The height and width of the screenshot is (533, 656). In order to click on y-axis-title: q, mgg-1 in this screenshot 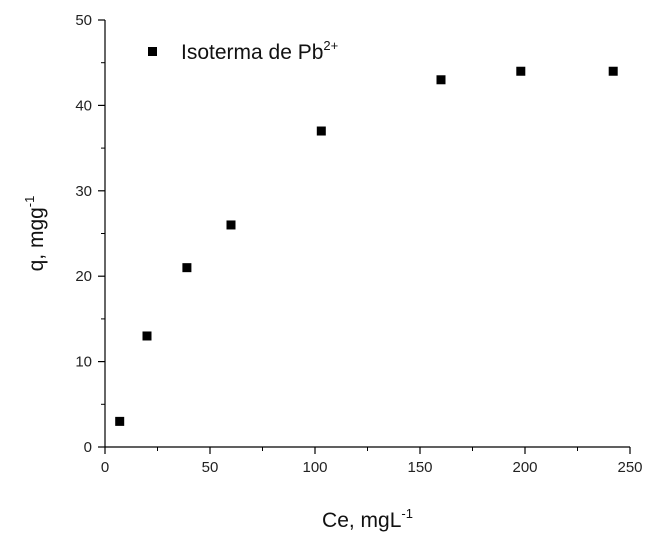, I will do `click(35, 234)`.